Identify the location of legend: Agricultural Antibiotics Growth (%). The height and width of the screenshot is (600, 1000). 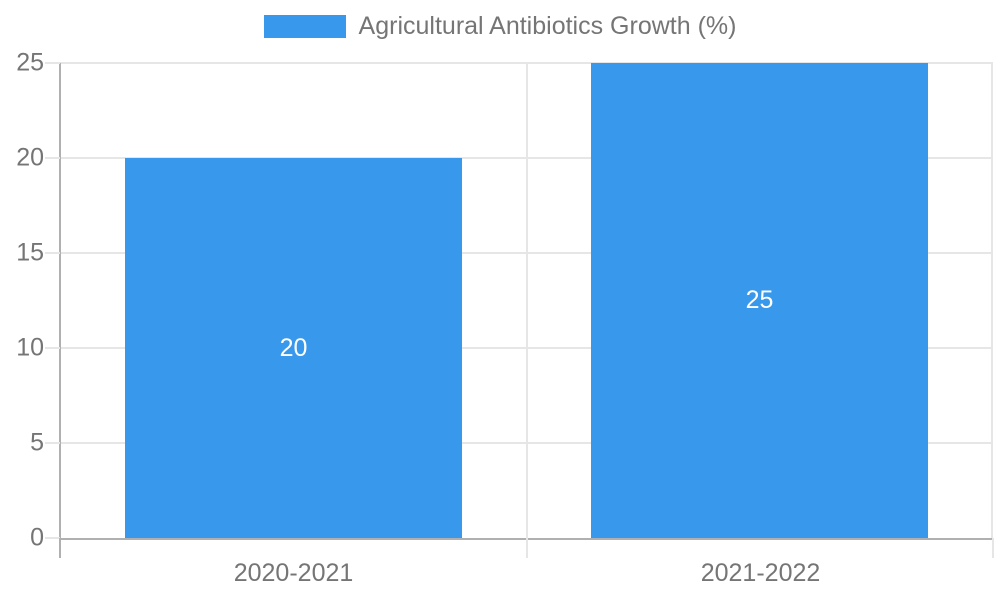
(500, 26).